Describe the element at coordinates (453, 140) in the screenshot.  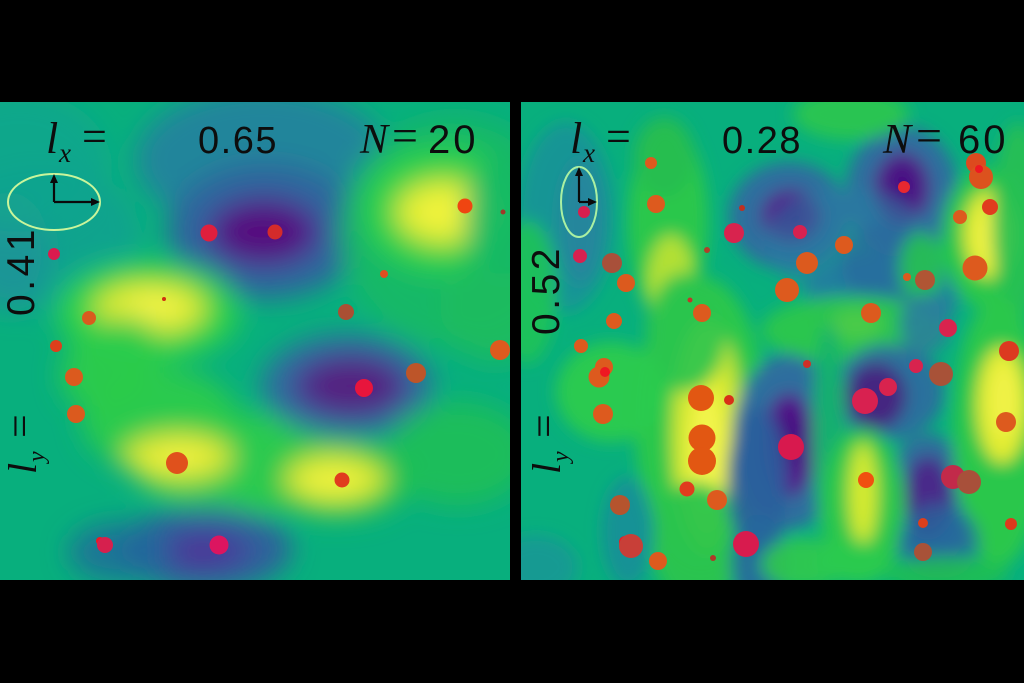
I see `svg-text: 20` at that location.